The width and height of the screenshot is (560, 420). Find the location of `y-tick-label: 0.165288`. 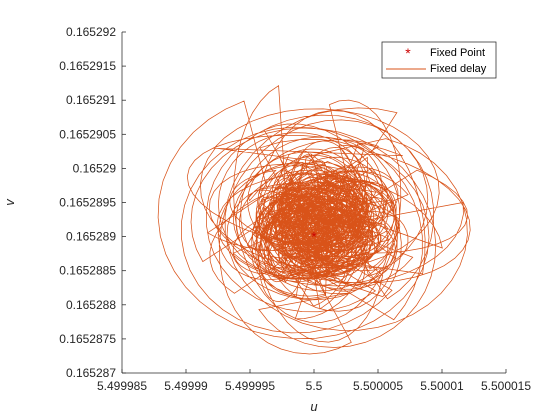

y-tick-label: 0.165288 is located at coordinates (91, 305).